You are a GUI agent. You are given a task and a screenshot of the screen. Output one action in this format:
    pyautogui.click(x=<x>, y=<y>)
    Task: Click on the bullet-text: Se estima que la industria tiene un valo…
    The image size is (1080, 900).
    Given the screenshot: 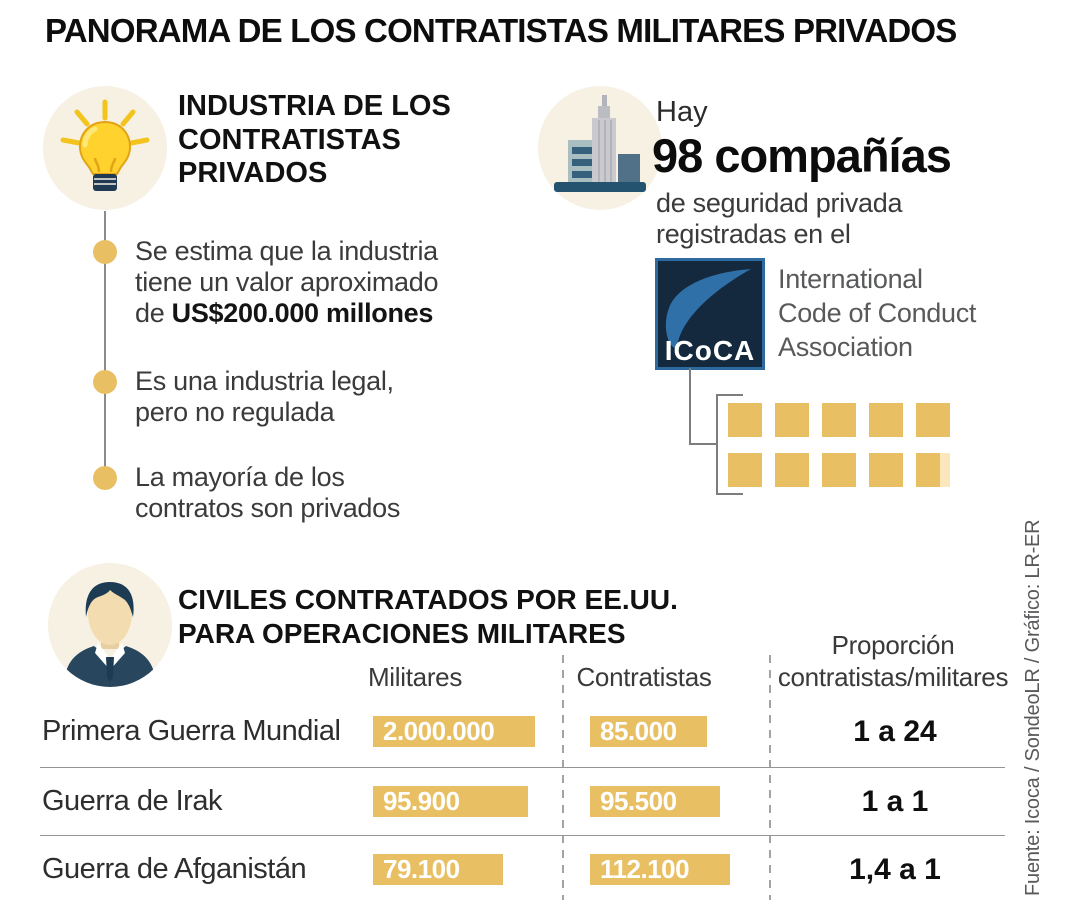 What is the action you would take?
    pyautogui.click(x=287, y=282)
    